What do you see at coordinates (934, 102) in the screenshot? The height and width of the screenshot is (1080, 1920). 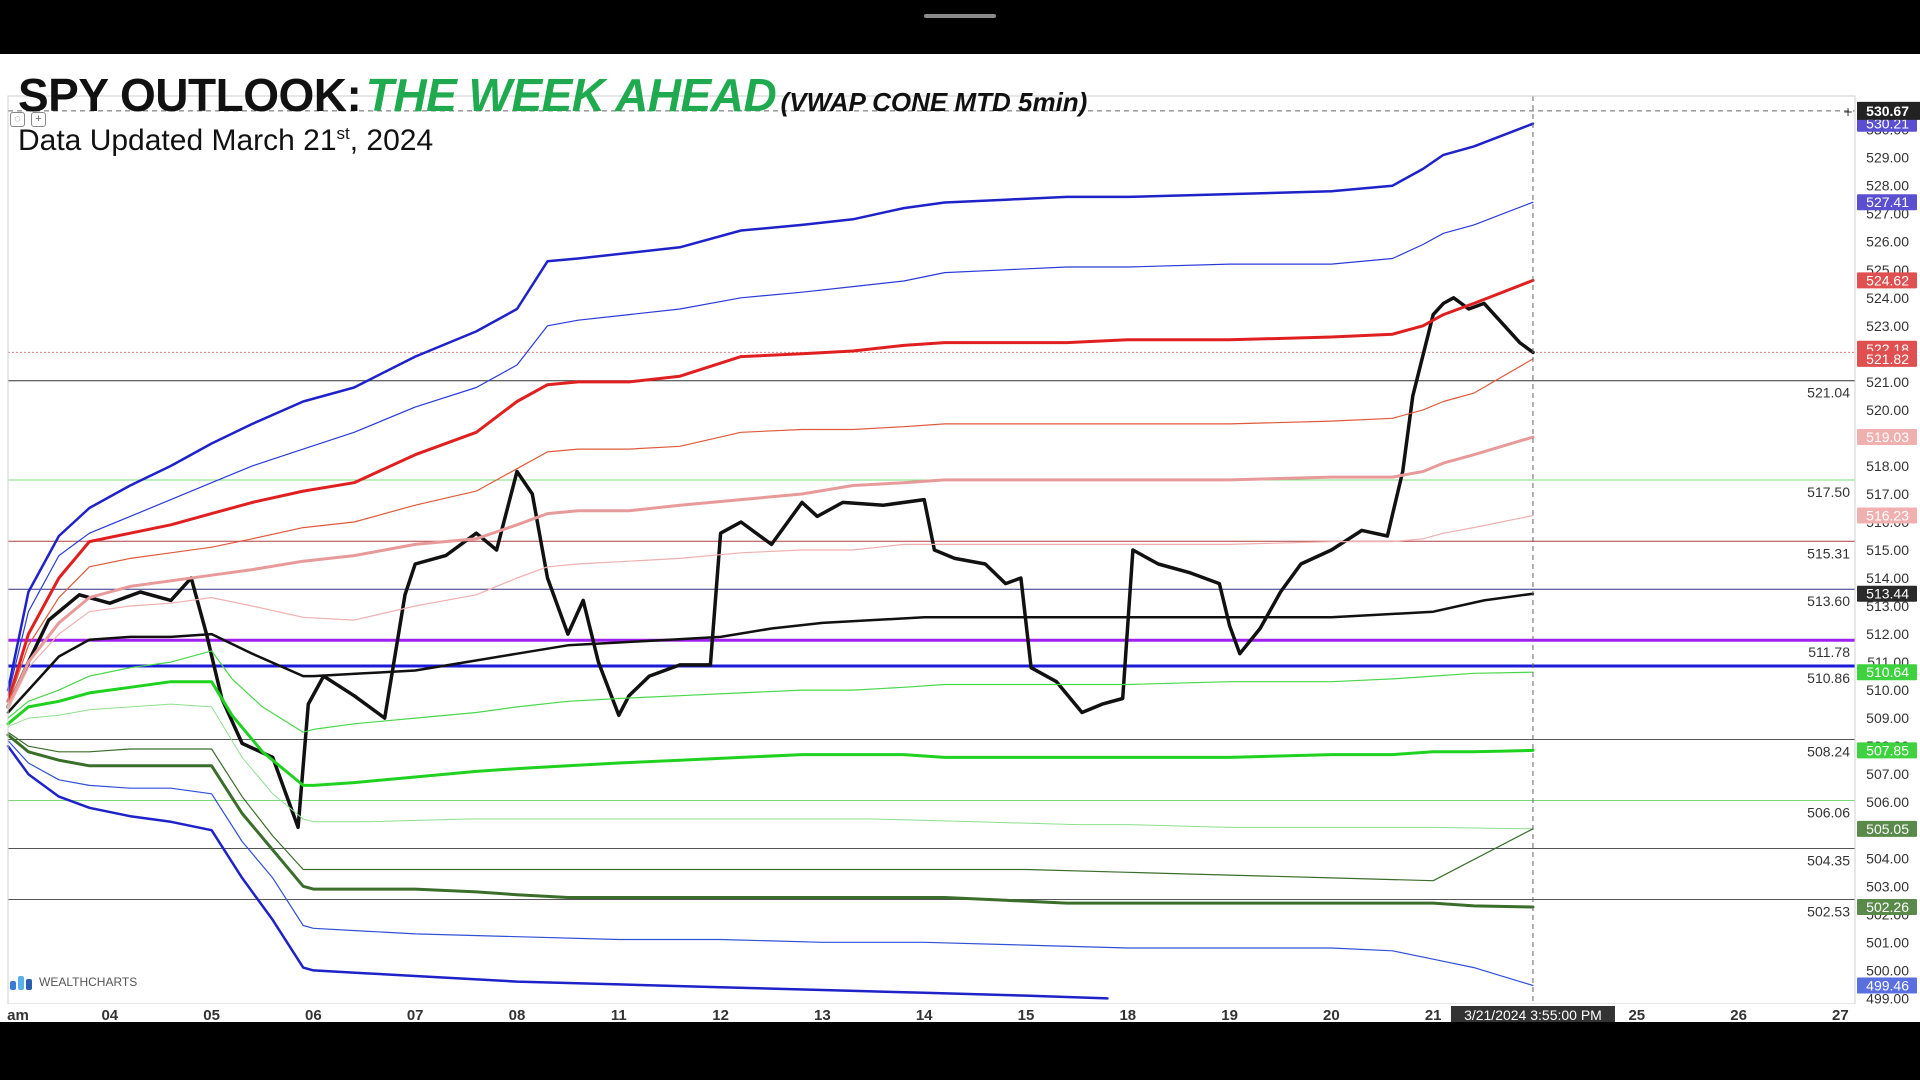 I see `title-suffix: (VWAP CONE MTD 5min)` at bounding box center [934, 102].